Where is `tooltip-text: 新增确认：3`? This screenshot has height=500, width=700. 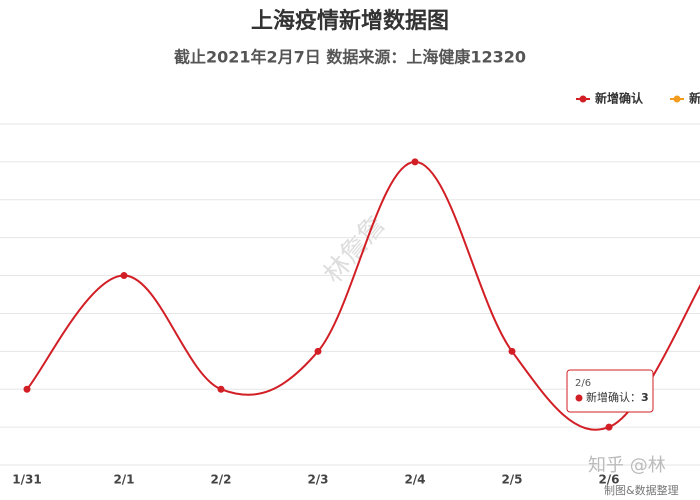 tooltip-text: 新增确认：3 is located at coordinates (617, 397).